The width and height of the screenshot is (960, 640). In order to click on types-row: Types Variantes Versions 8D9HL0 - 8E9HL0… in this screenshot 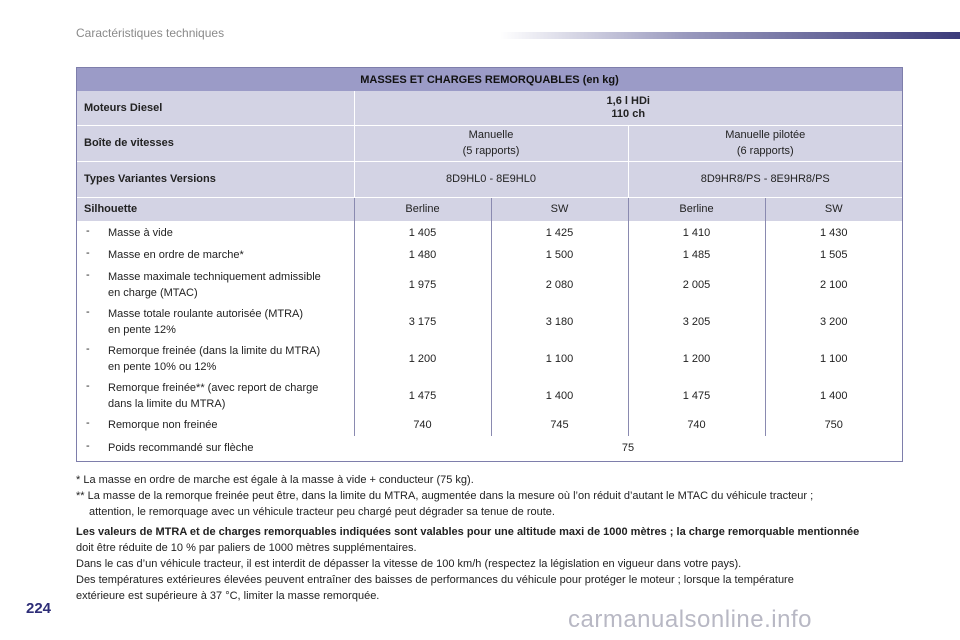, I will do `click(489, 178)`.